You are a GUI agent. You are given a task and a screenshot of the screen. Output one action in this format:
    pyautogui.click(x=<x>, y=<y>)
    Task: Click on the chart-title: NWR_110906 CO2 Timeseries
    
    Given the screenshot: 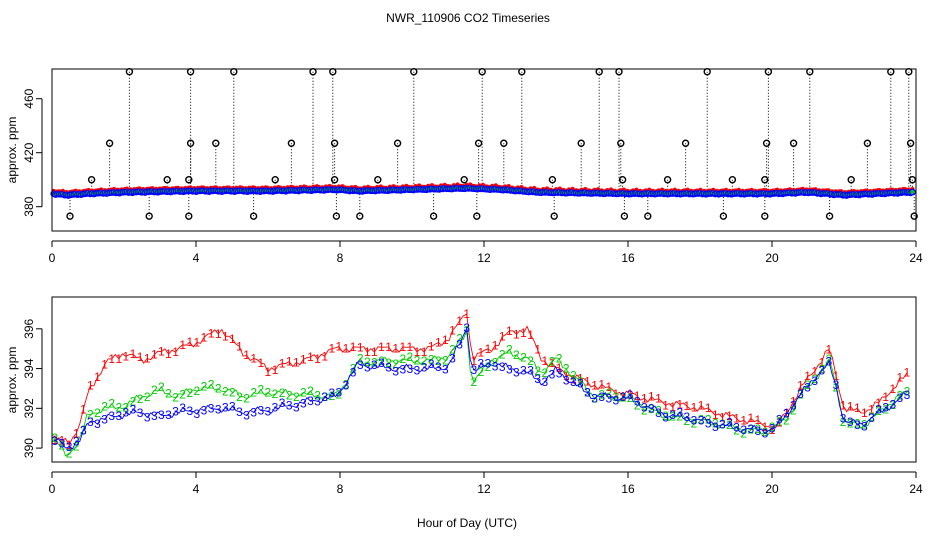 What is the action you would take?
    pyautogui.click(x=468, y=18)
    